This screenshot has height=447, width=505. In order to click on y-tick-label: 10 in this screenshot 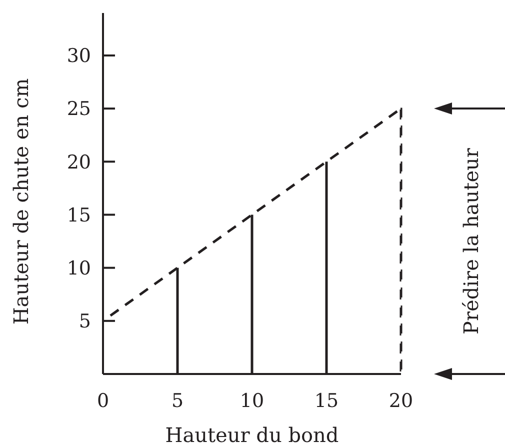, I will do `click(78, 268)`.